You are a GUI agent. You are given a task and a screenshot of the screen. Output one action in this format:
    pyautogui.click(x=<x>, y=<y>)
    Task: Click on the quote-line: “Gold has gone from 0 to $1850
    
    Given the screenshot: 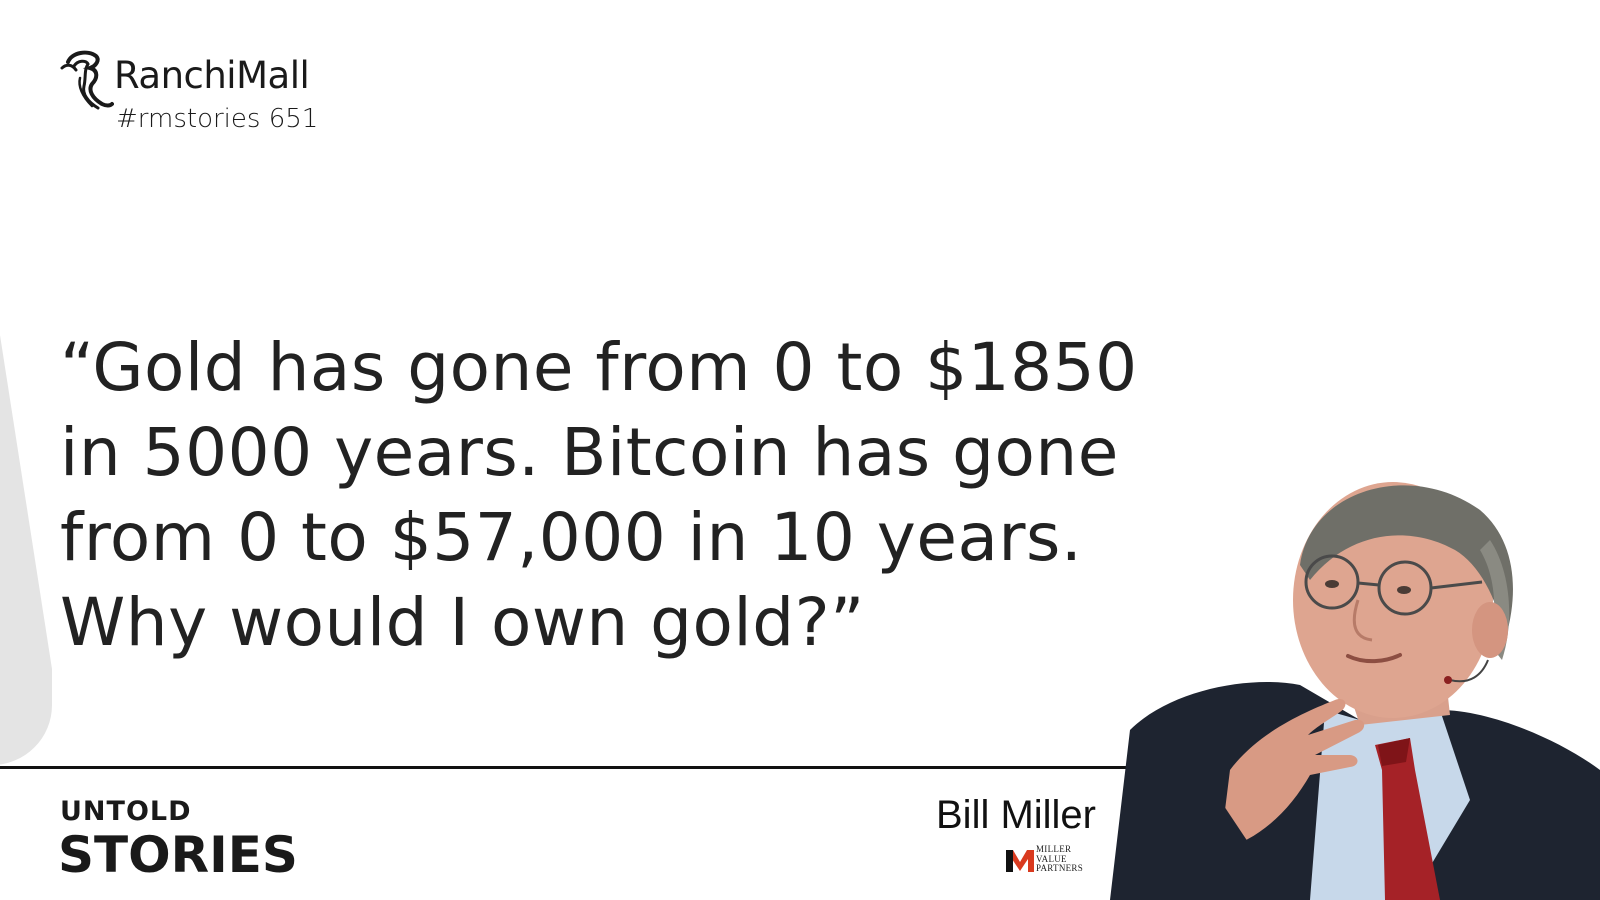 What is the action you would take?
    pyautogui.click(x=599, y=367)
    